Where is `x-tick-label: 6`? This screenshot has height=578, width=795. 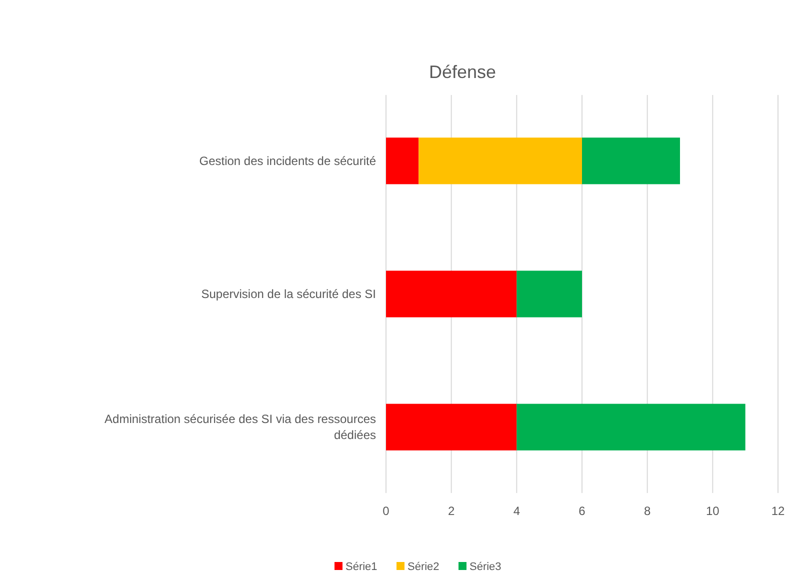 x-tick-label: 6 is located at coordinates (582, 511).